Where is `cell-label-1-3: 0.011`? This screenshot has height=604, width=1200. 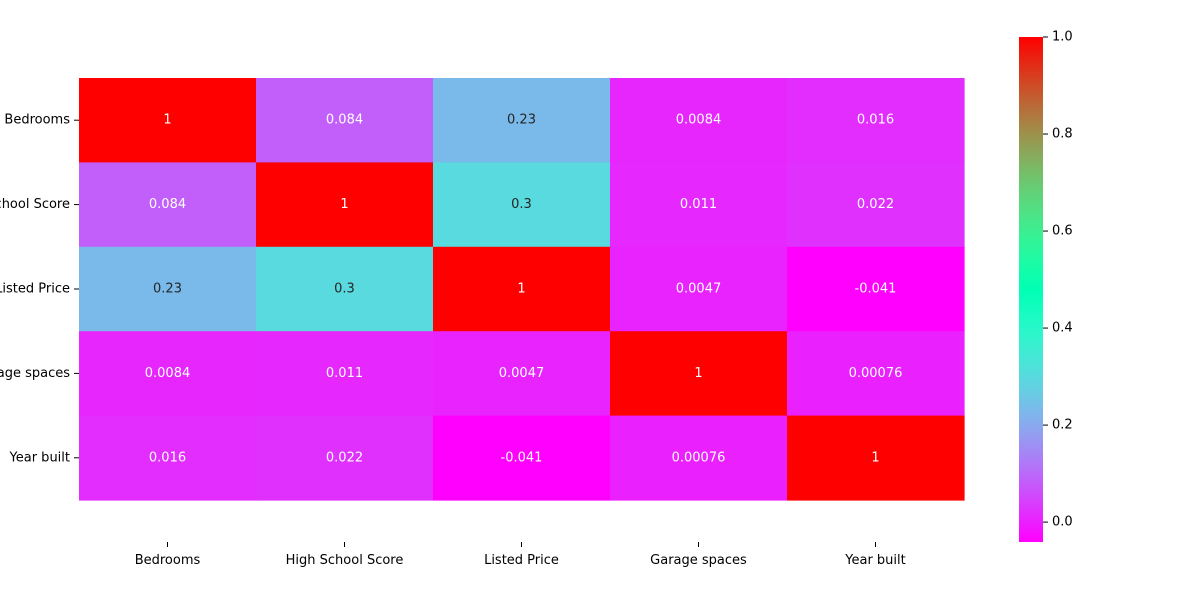 cell-label-1-3: 0.011 is located at coordinates (698, 204).